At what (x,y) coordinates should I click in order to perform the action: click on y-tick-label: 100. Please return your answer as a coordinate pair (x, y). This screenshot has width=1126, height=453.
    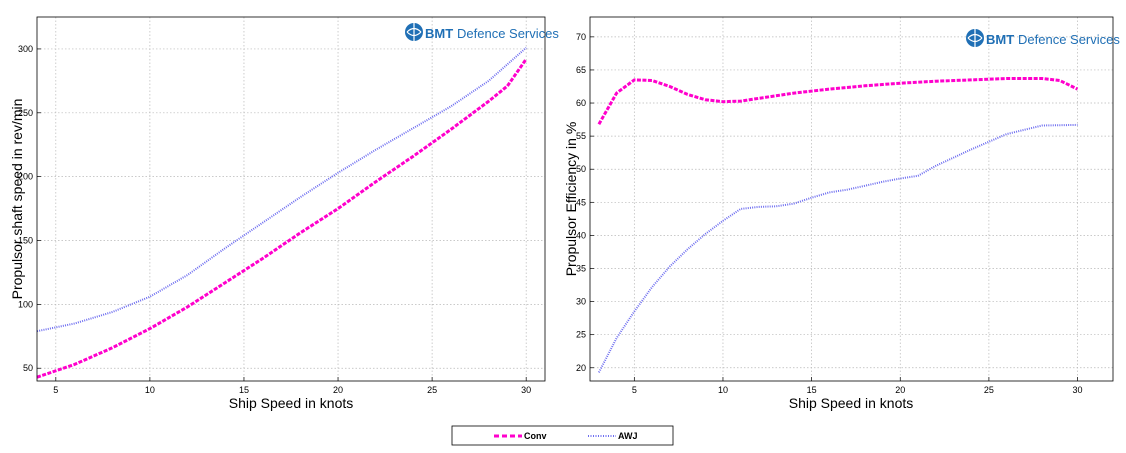
    Looking at the image, I should click on (25, 304).